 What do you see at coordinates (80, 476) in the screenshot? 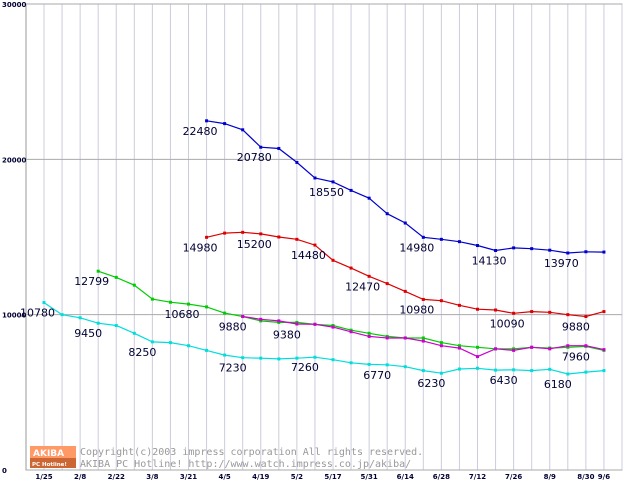
I see `x-tick-label: 2/8` at bounding box center [80, 476].